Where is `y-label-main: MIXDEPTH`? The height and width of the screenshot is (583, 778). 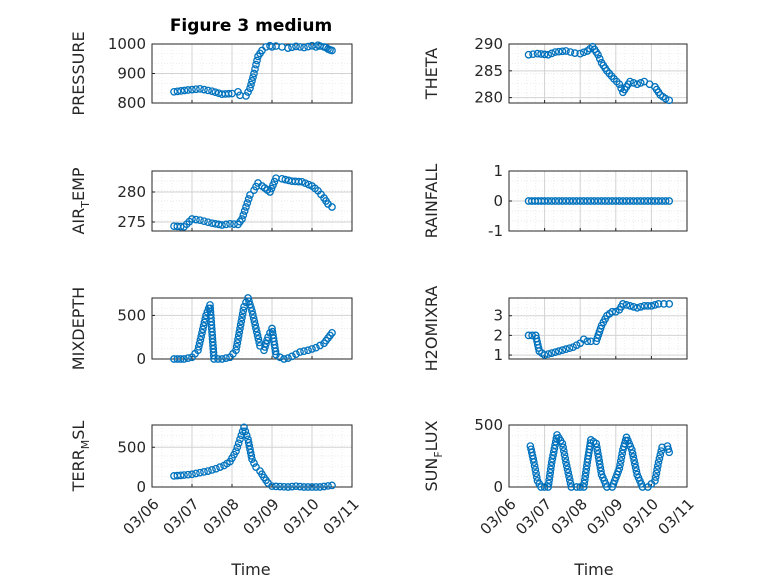
y-label-main: MIXDEPTH is located at coordinates (78, 328).